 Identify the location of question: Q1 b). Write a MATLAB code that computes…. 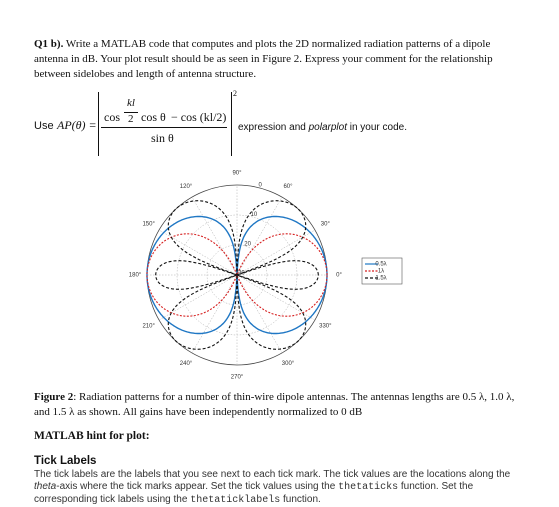
(273, 59).